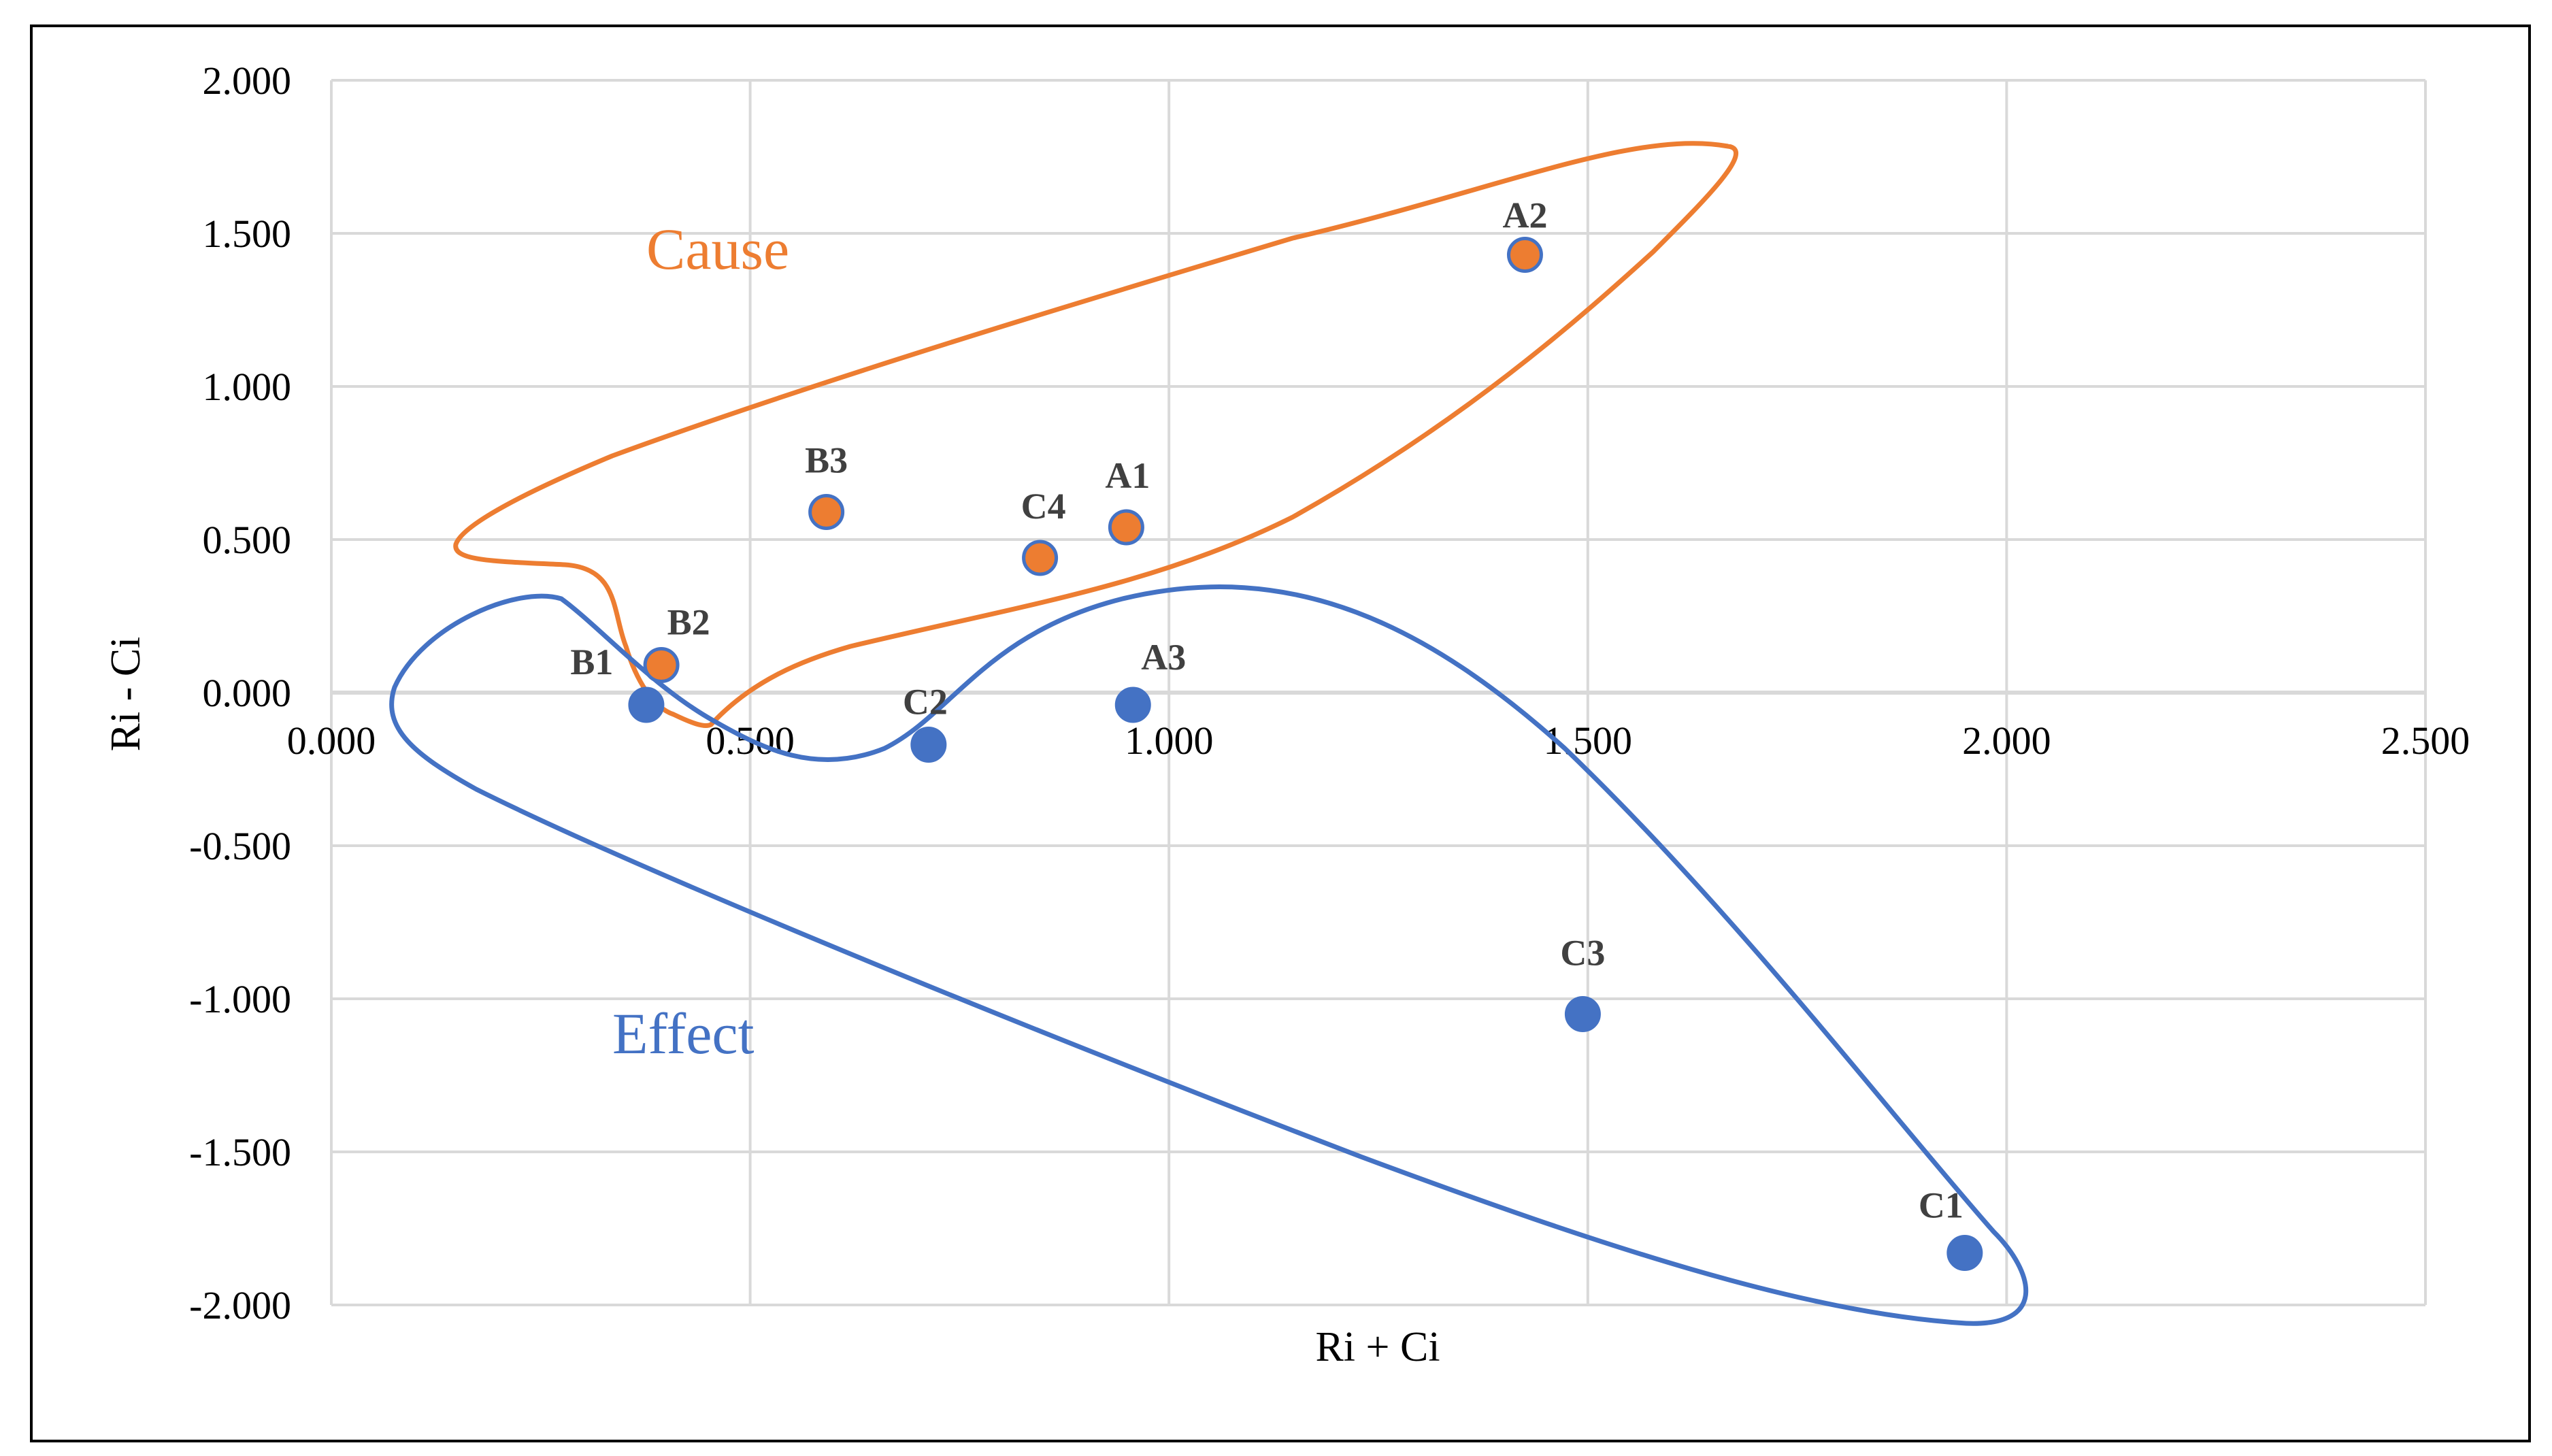 The height and width of the screenshot is (1456, 2552). Describe the element at coordinates (1524, 216) in the screenshot. I see `point-label-a2: A2` at that location.